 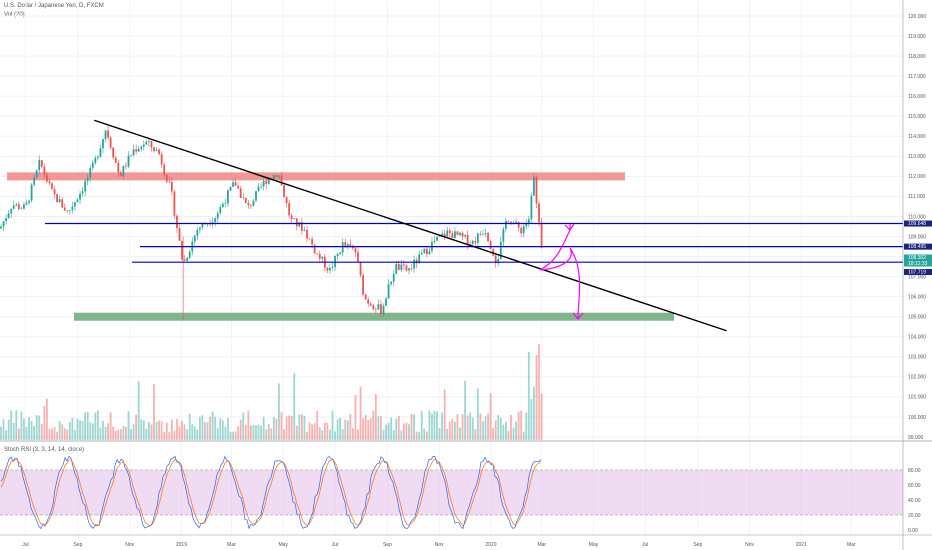 What do you see at coordinates (917, 197) in the screenshot?
I see `y-tick-label: 111.000` at bounding box center [917, 197].